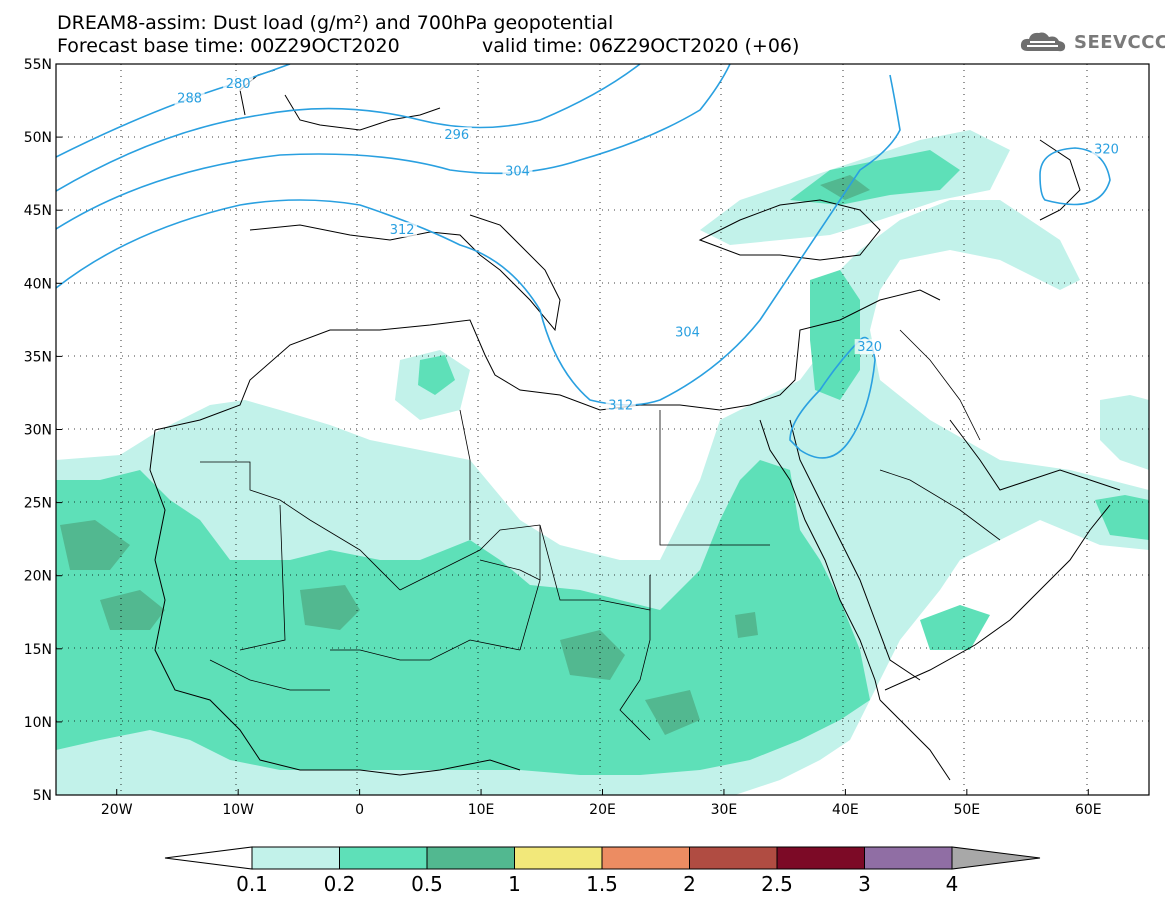 The height and width of the screenshot is (907, 1165). I want to click on colorbar-high-end, so click(996, 858).